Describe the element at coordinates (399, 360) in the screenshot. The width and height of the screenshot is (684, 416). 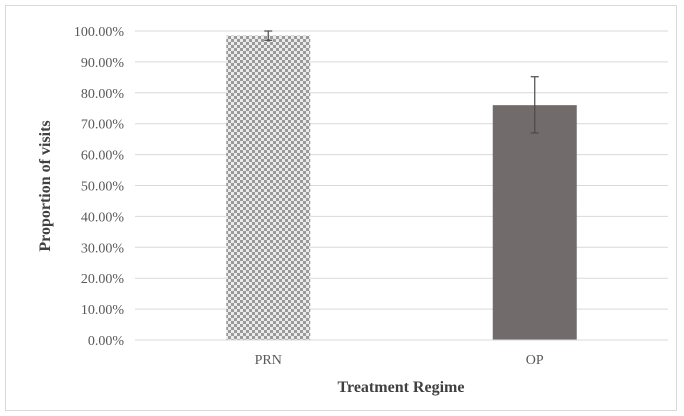
I see `x-axis-labels: PRN OP` at that location.